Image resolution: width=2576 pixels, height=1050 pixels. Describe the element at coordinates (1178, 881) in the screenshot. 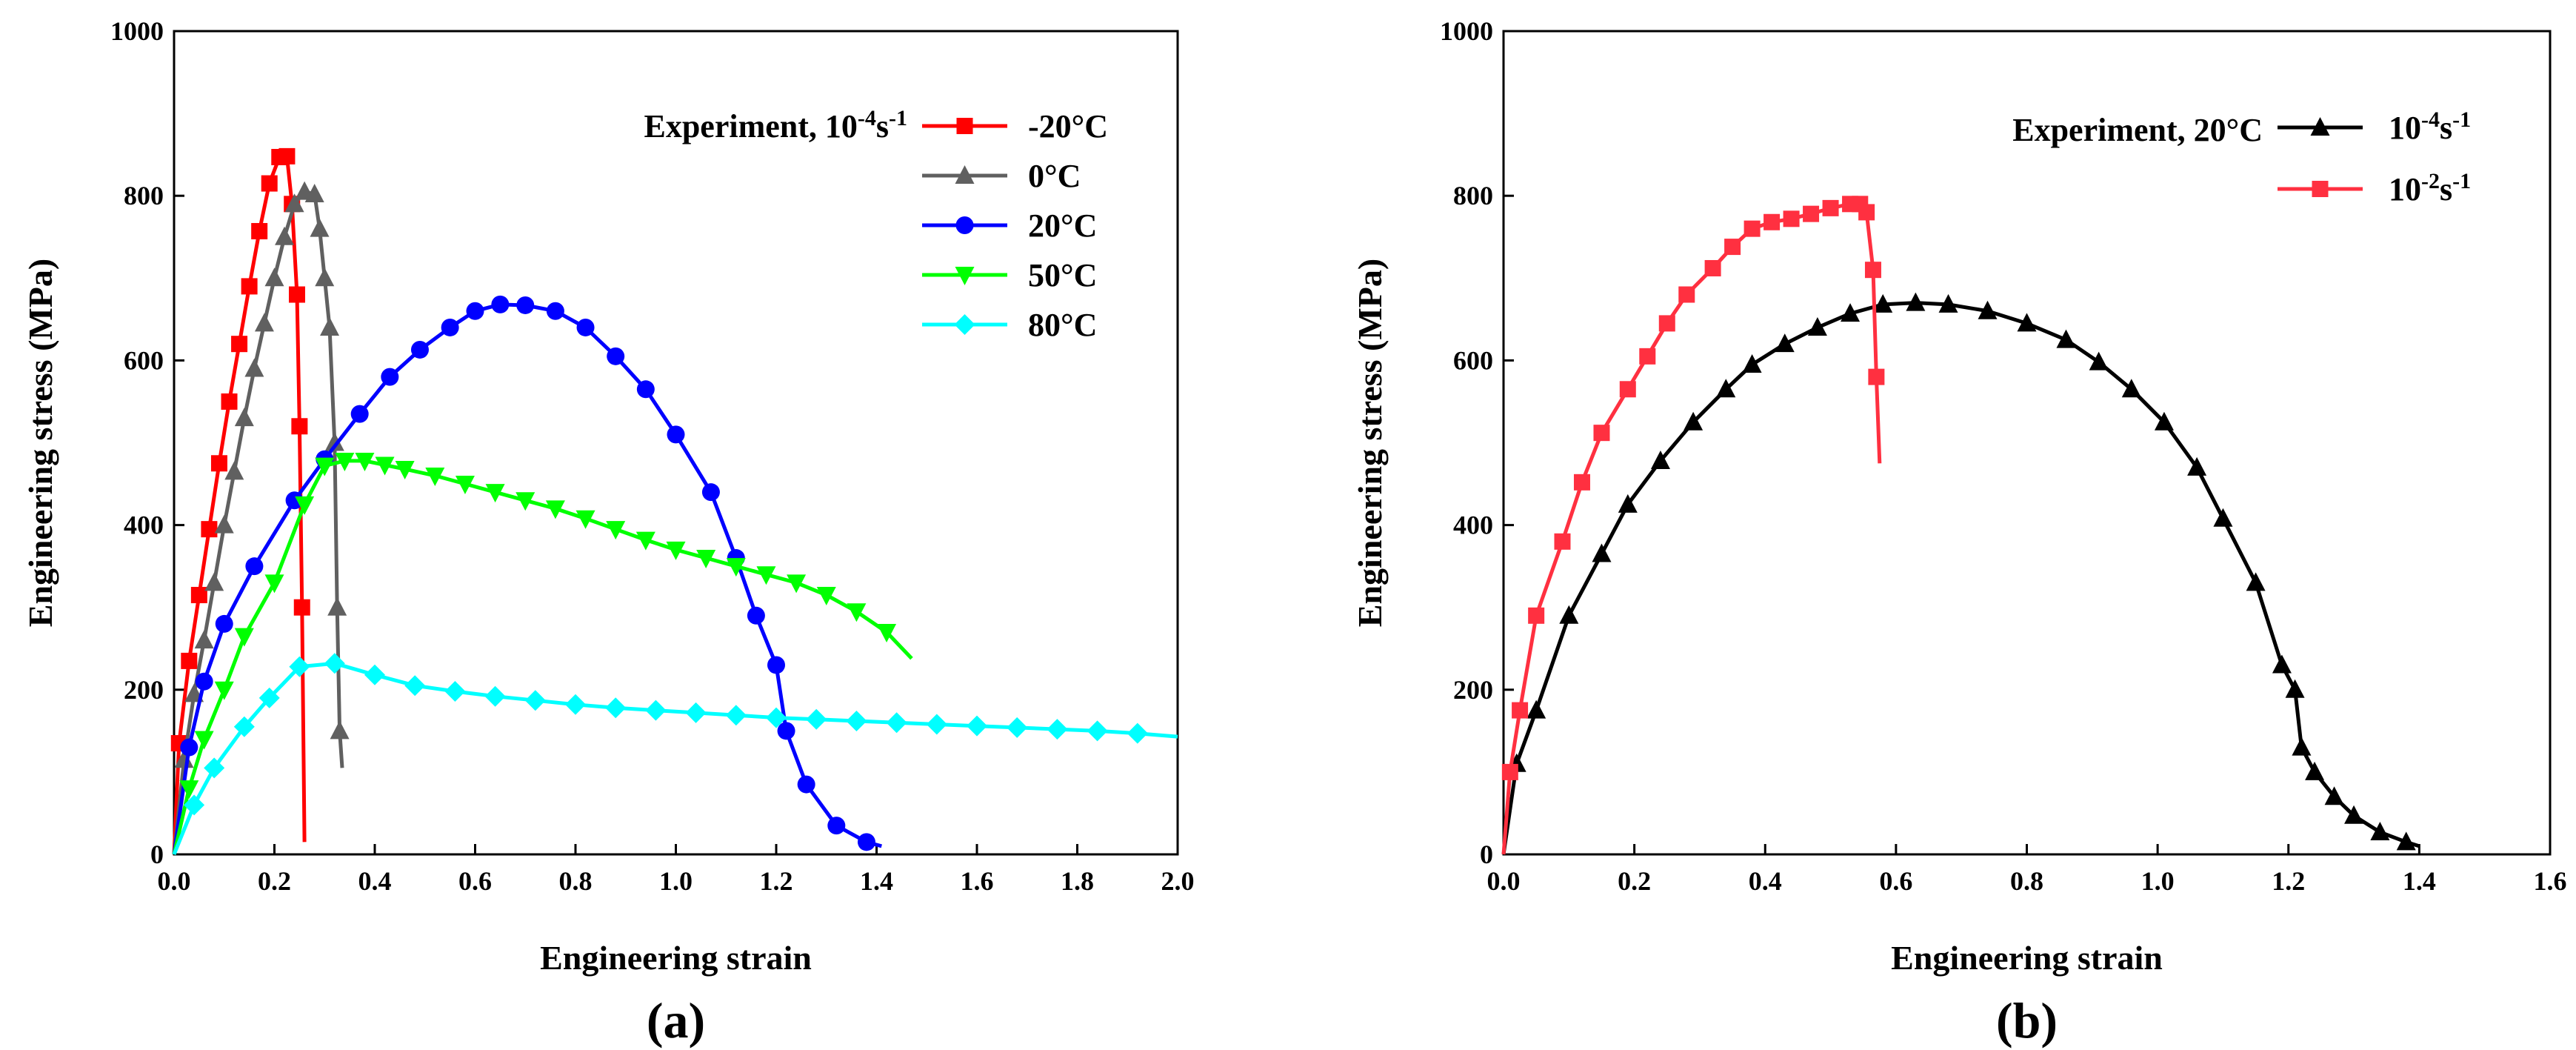

I see `x-tick-label: 2.0` at that location.